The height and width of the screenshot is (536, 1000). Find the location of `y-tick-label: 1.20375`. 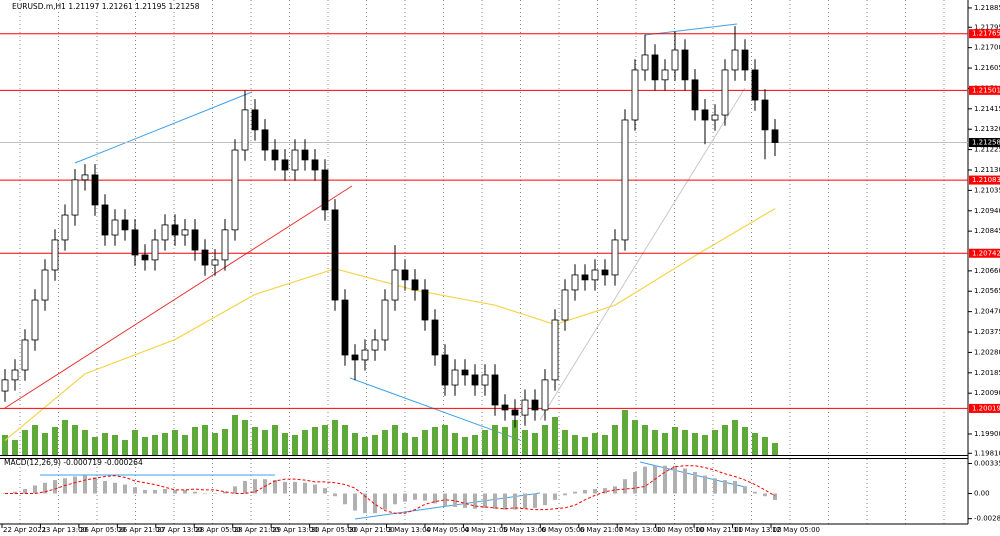

y-tick-label: 1.20375 is located at coordinates (987, 332).